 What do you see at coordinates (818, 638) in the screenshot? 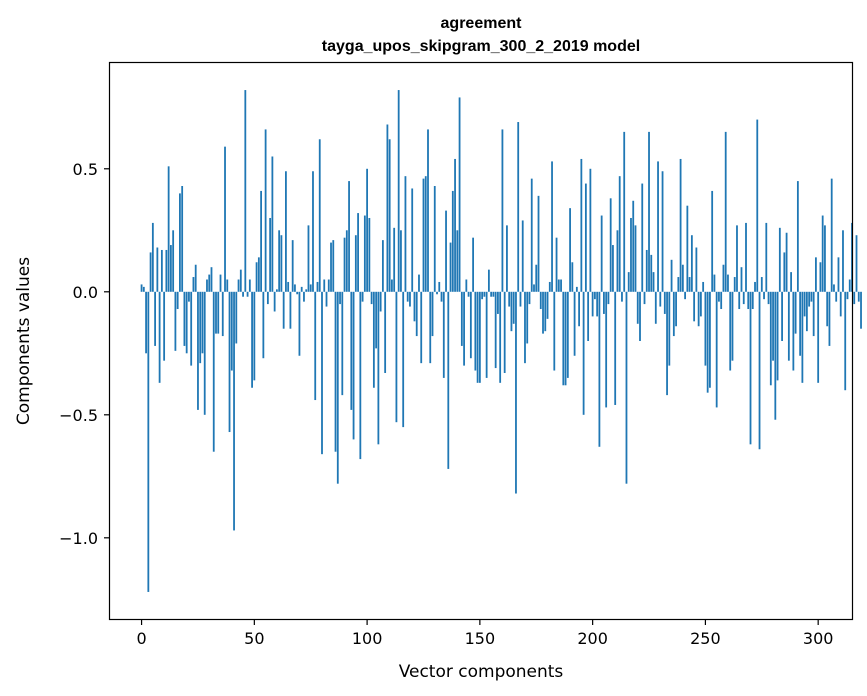
I see `x-tick-label: 300` at bounding box center [818, 638].